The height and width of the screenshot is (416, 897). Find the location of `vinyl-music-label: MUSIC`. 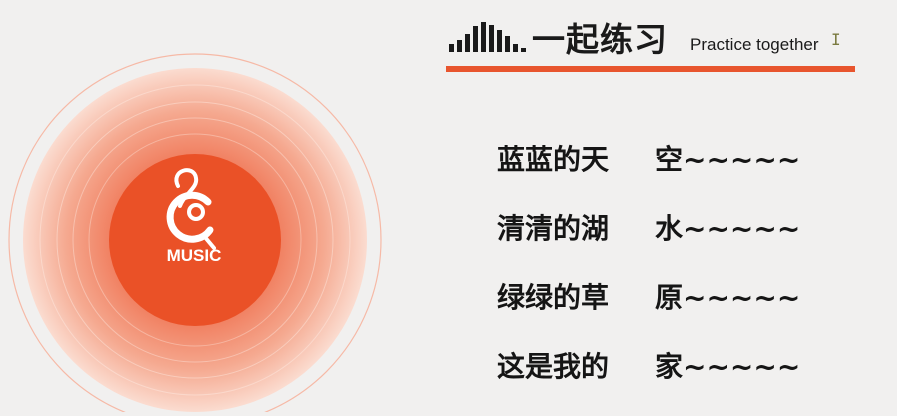

vinyl-music-label: MUSIC is located at coordinates (194, 255).